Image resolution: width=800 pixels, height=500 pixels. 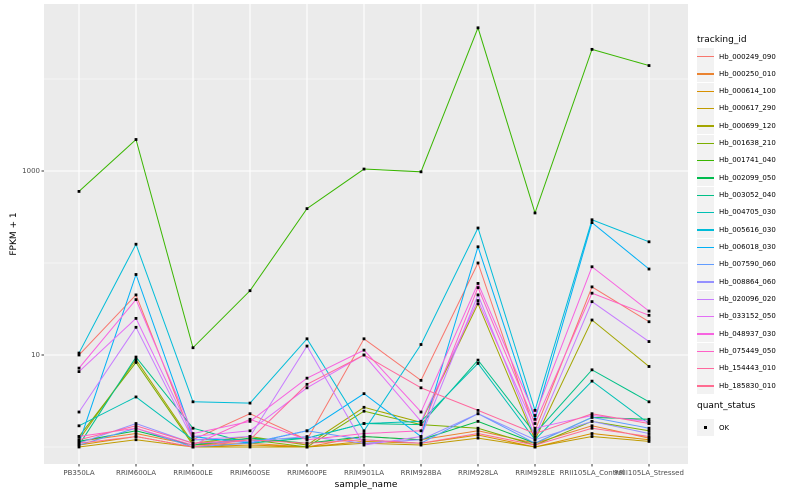 What do you see at coordinates (364, 473) in the screenshot?
I see `x-tick-label: RRIM901LA` at bounding box center [364, 473].